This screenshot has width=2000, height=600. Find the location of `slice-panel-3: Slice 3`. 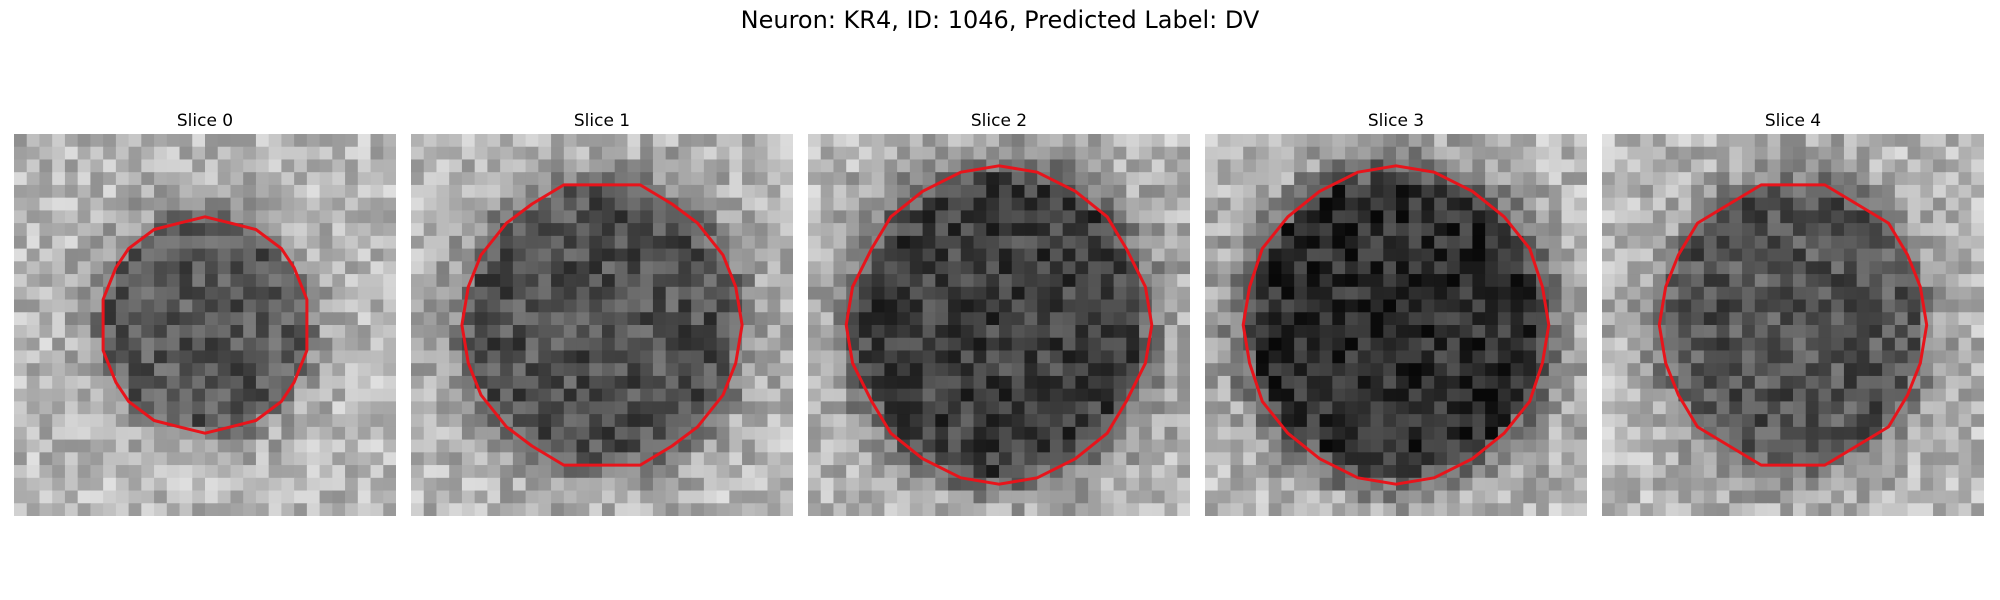

slice-panel-3: Slice 3 is located at coordinates (1396, 312).